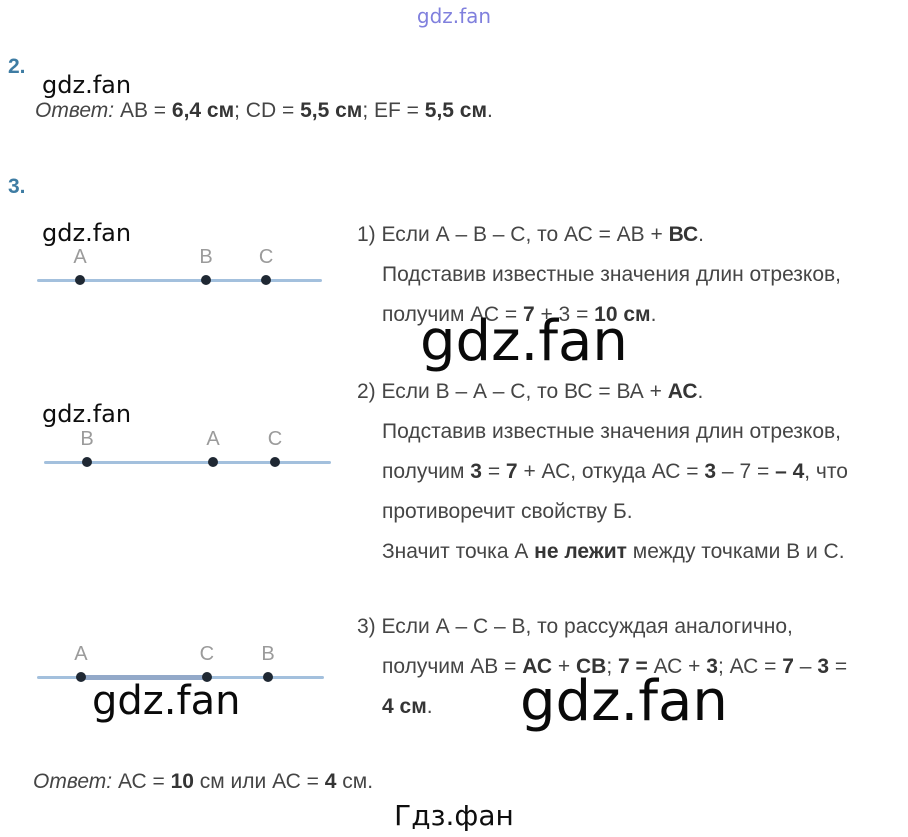 This screenshot has width=908, height=837. What do you see at coordinates (683, 234) in the screenshot?
I see `bold-text: ВС` at bounding box center [683, 234].